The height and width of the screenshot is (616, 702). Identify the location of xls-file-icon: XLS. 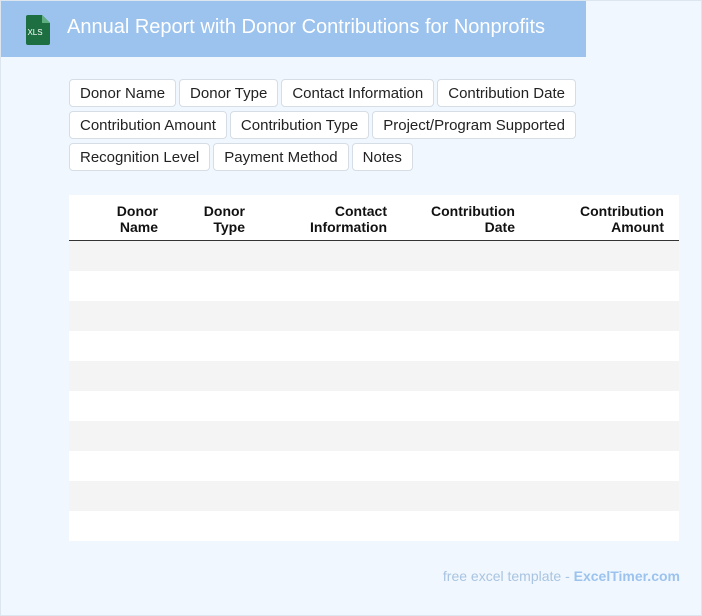
(38, 30).